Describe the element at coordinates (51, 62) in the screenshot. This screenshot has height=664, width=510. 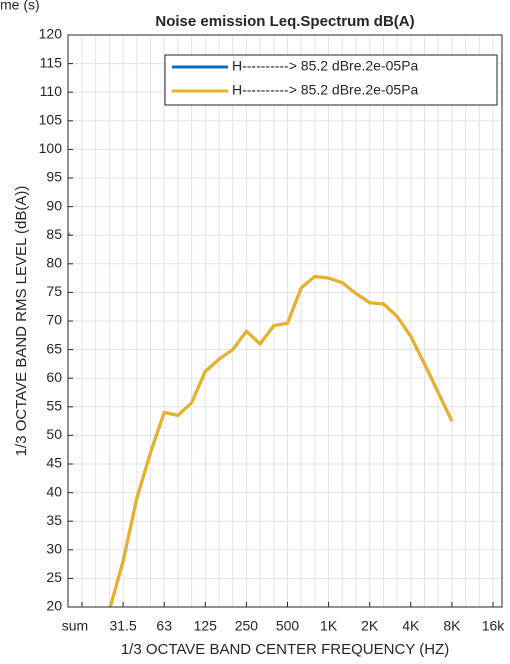
I see `y-tick-label: 115` at that location.